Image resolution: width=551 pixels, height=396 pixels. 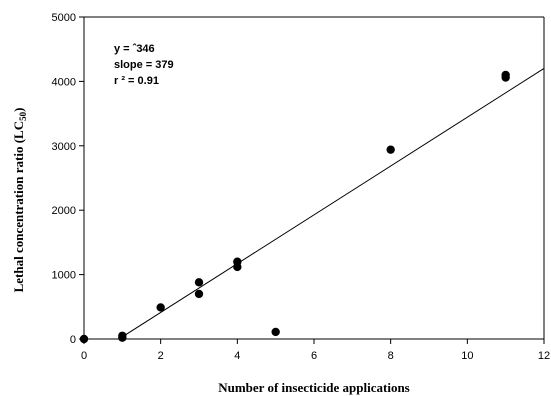 I want to click on x-tick-label: 2, so click(x=161, y=356).